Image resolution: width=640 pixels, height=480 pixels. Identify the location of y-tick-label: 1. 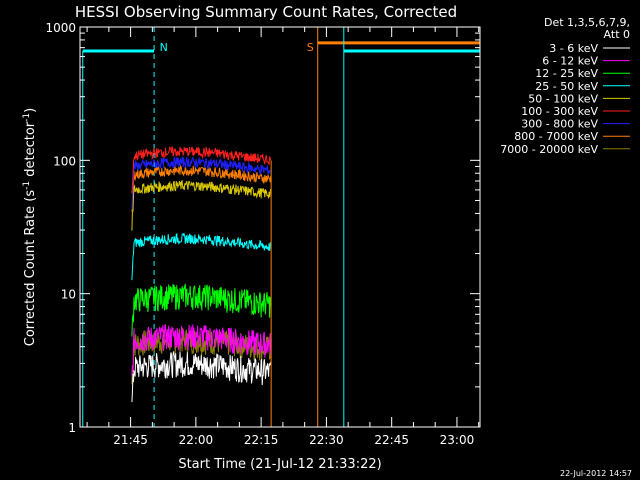
(72, 428).